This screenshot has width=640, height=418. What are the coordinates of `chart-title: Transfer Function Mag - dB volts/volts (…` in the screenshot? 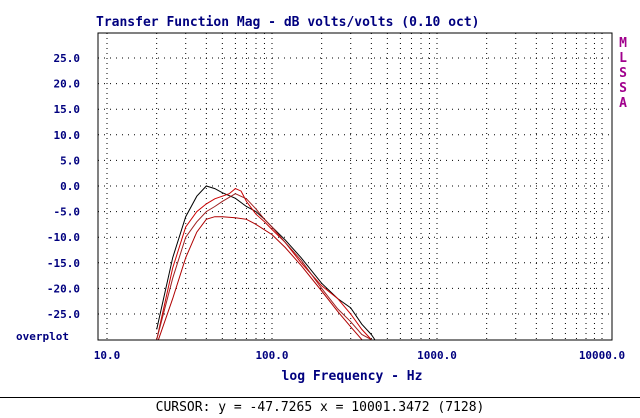 It's located at (288, 22).